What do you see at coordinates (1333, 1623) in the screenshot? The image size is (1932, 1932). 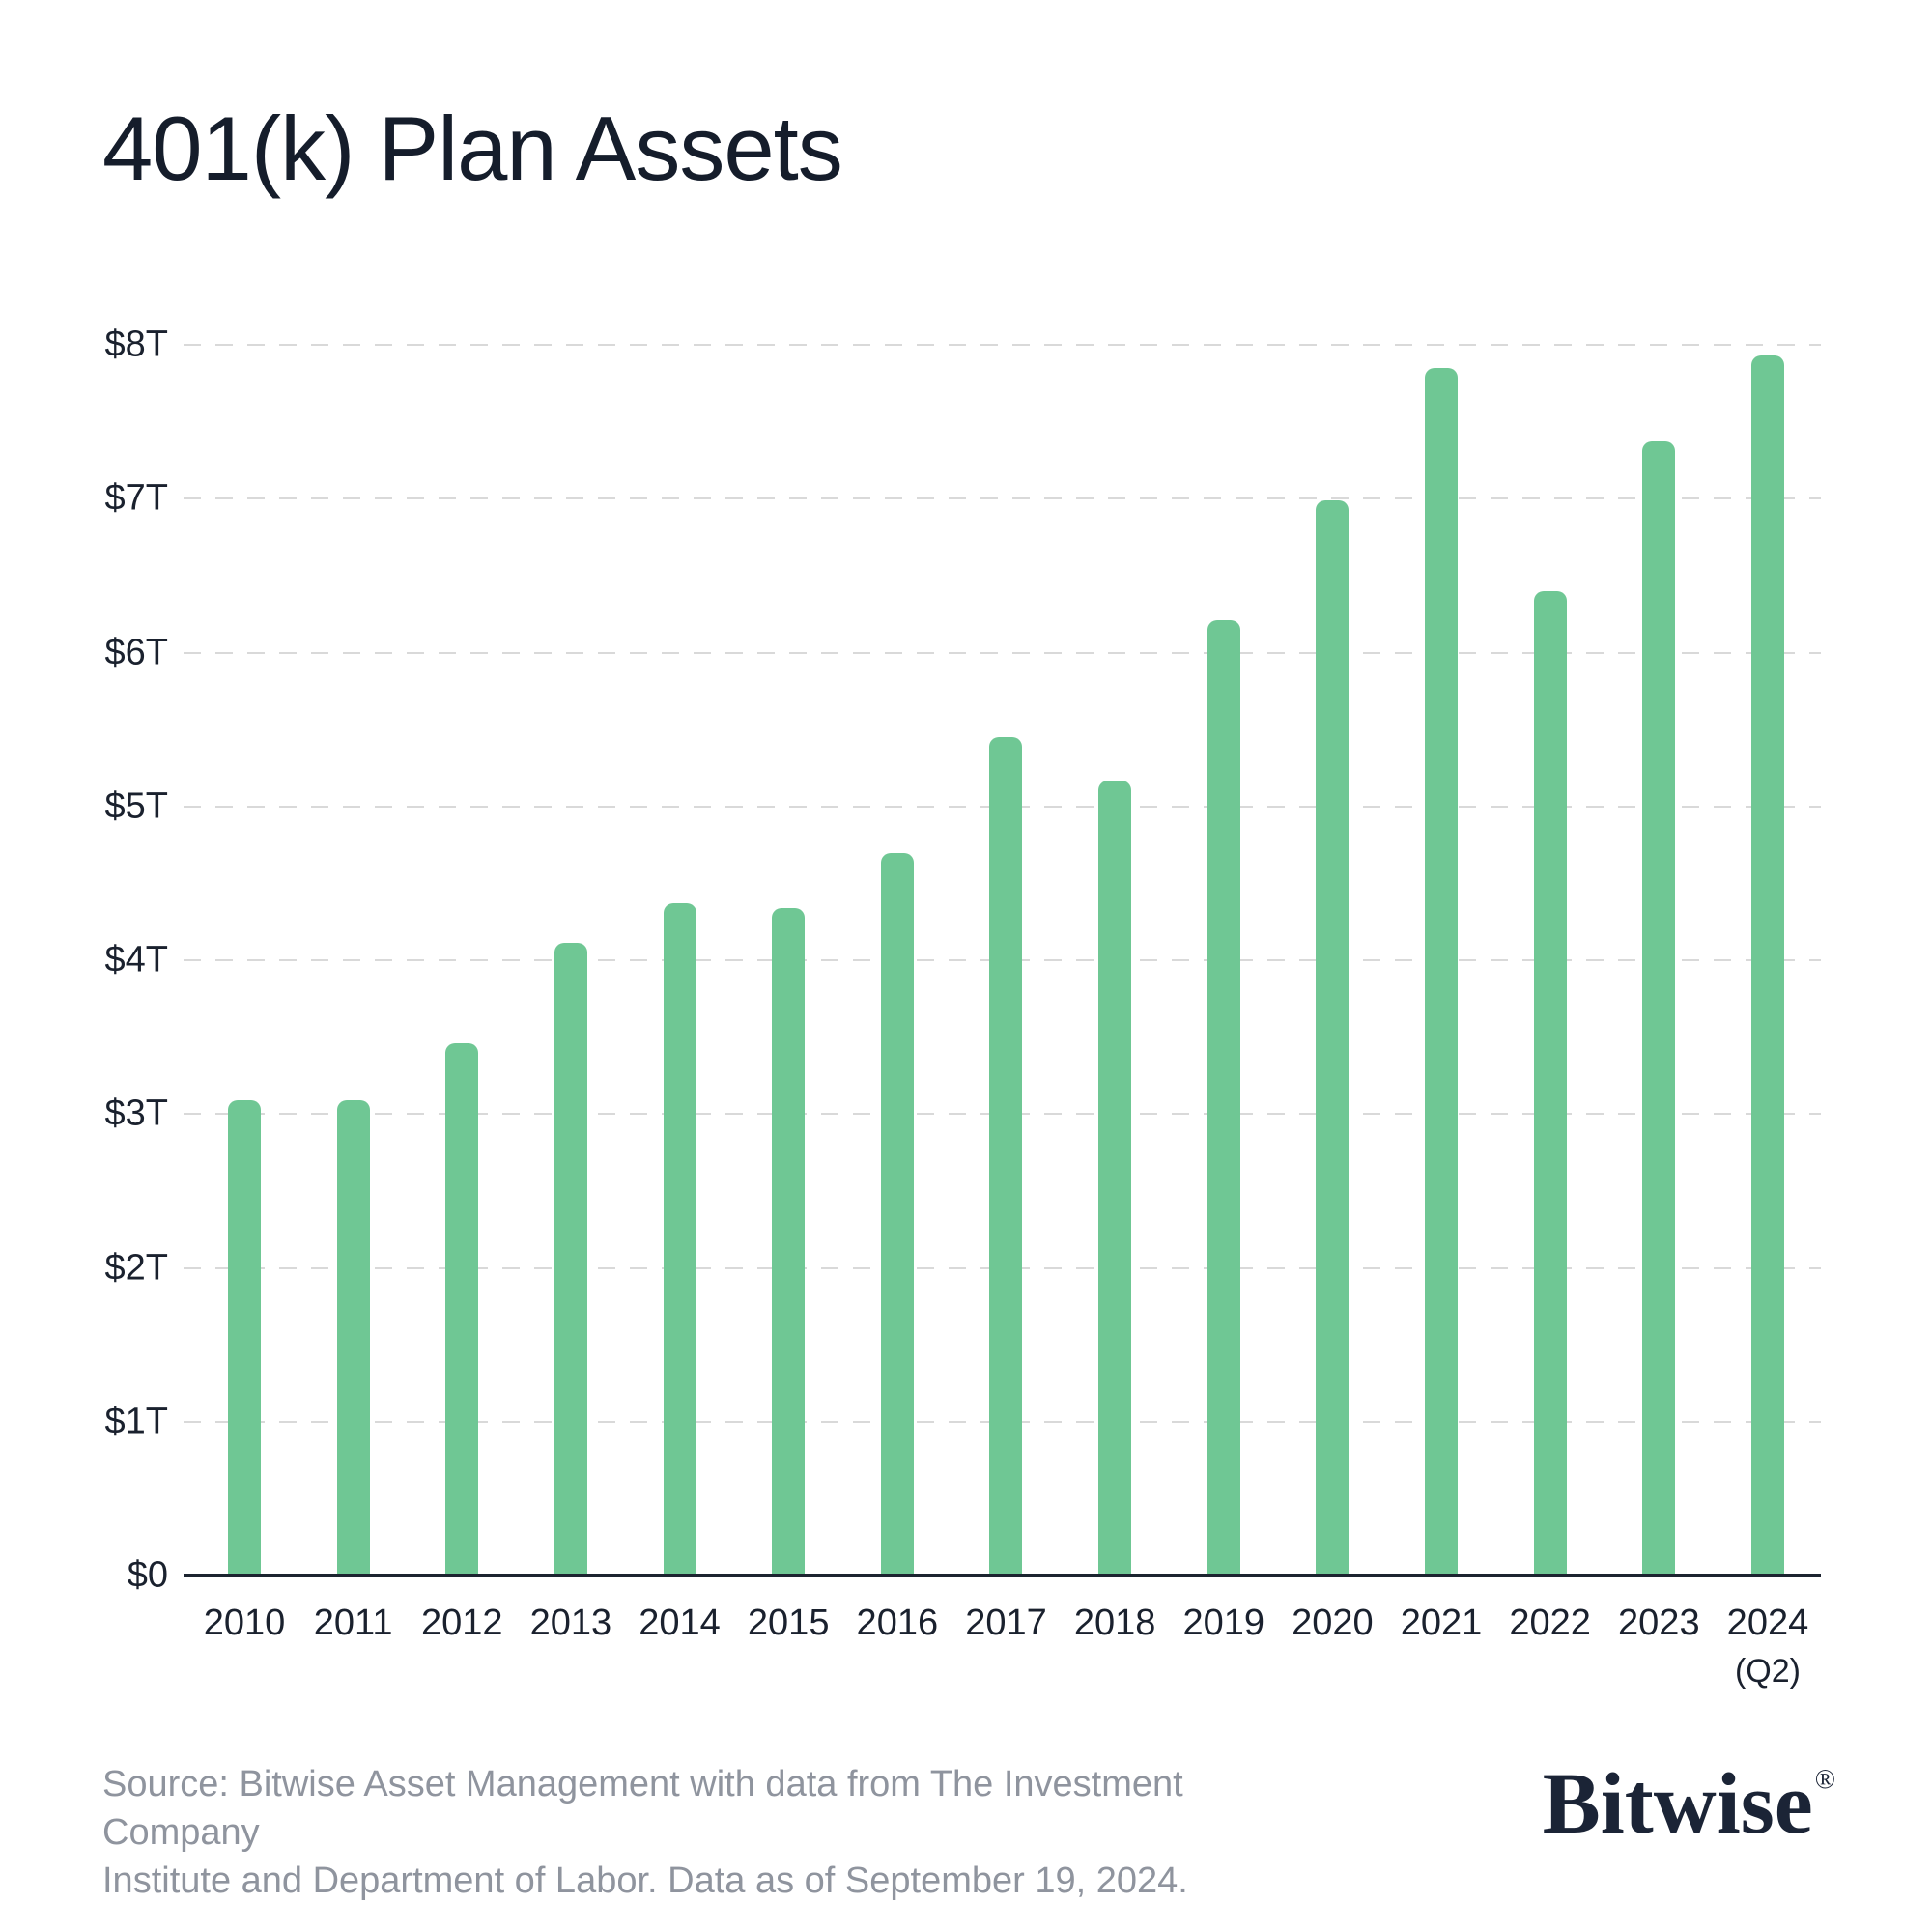 I see `x-tick-label-2020: 2020` at bounding box center [1333, 1623].